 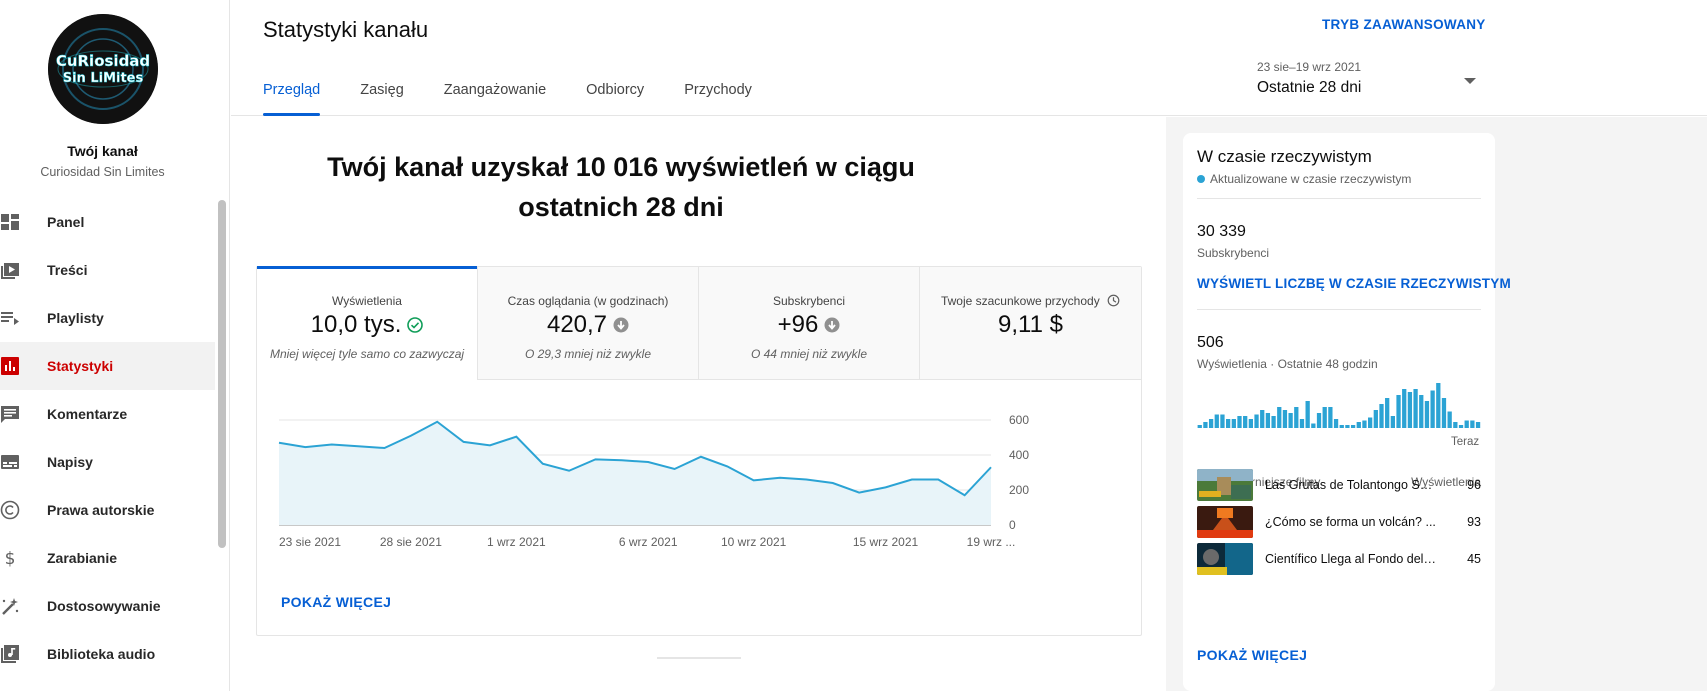 I want to click on sidebar-item-subtitles: Napisy, so click(x=107, y=462).